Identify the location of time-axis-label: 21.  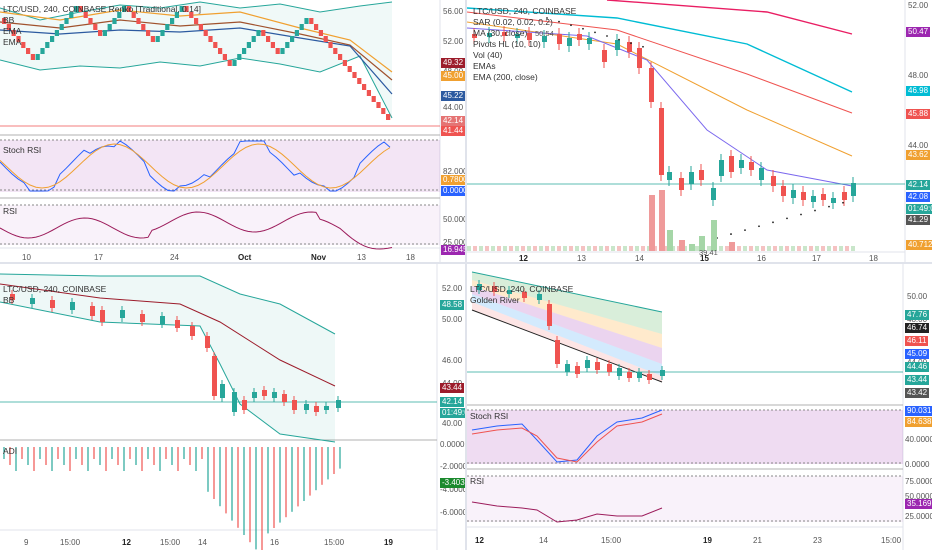
(757, 540).